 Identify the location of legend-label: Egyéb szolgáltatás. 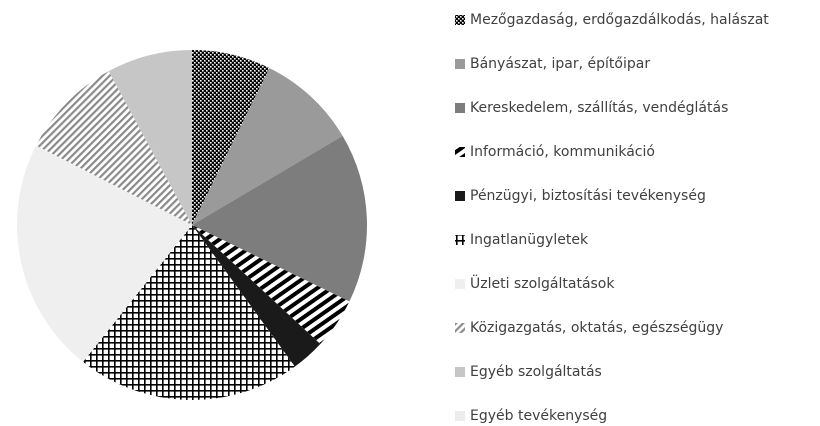
(536, 372).